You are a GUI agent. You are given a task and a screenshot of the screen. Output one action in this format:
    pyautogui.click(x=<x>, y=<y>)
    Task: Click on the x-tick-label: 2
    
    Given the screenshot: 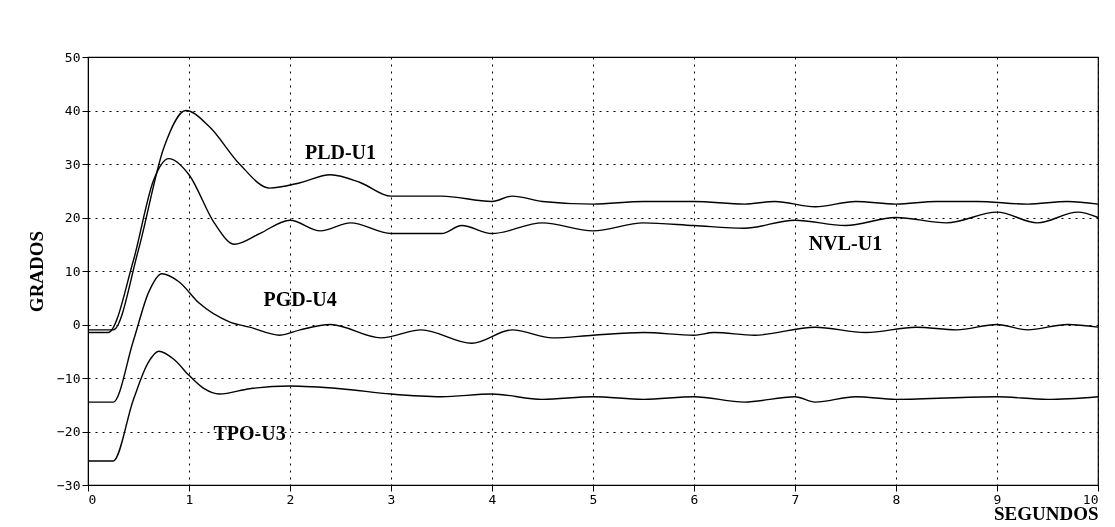 What is the action you would take?
    pyautogui.click(x=290, y=499)
    